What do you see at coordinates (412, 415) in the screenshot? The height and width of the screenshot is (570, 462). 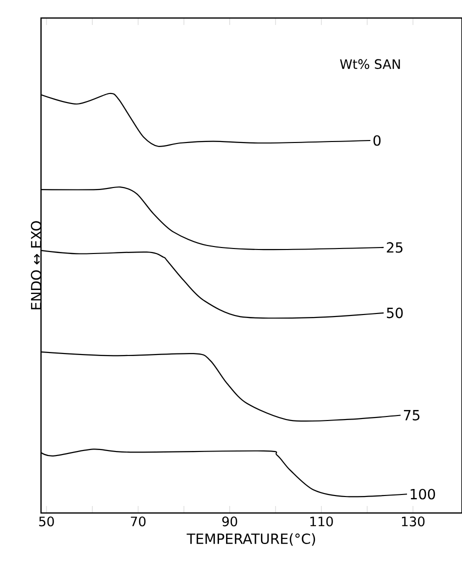 I see `series-label: 75` at bounding box center [412, 415].